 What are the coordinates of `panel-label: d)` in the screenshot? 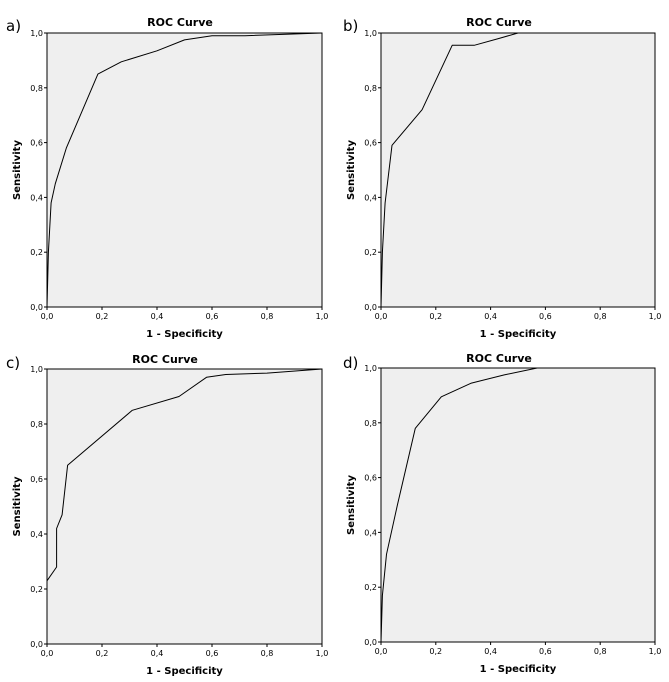 It's located at (350, 363).